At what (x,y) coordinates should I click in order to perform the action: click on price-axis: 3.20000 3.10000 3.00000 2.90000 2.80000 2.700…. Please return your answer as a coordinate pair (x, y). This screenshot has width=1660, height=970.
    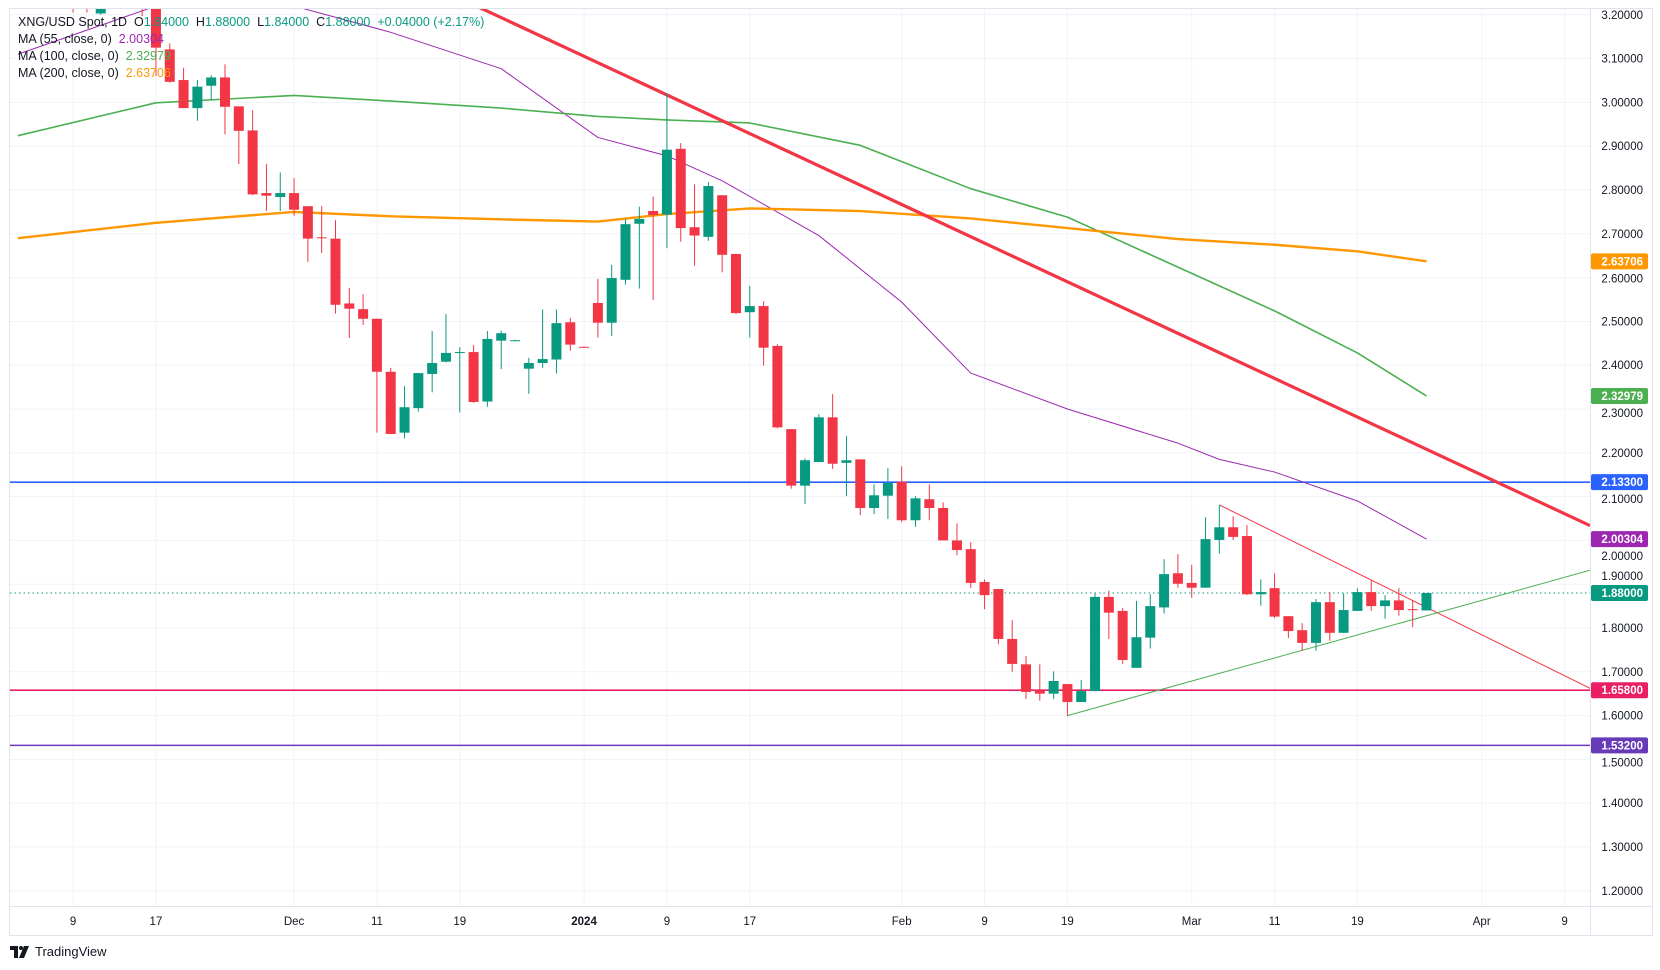
    Looking at the image, I should click on (1622, 454).